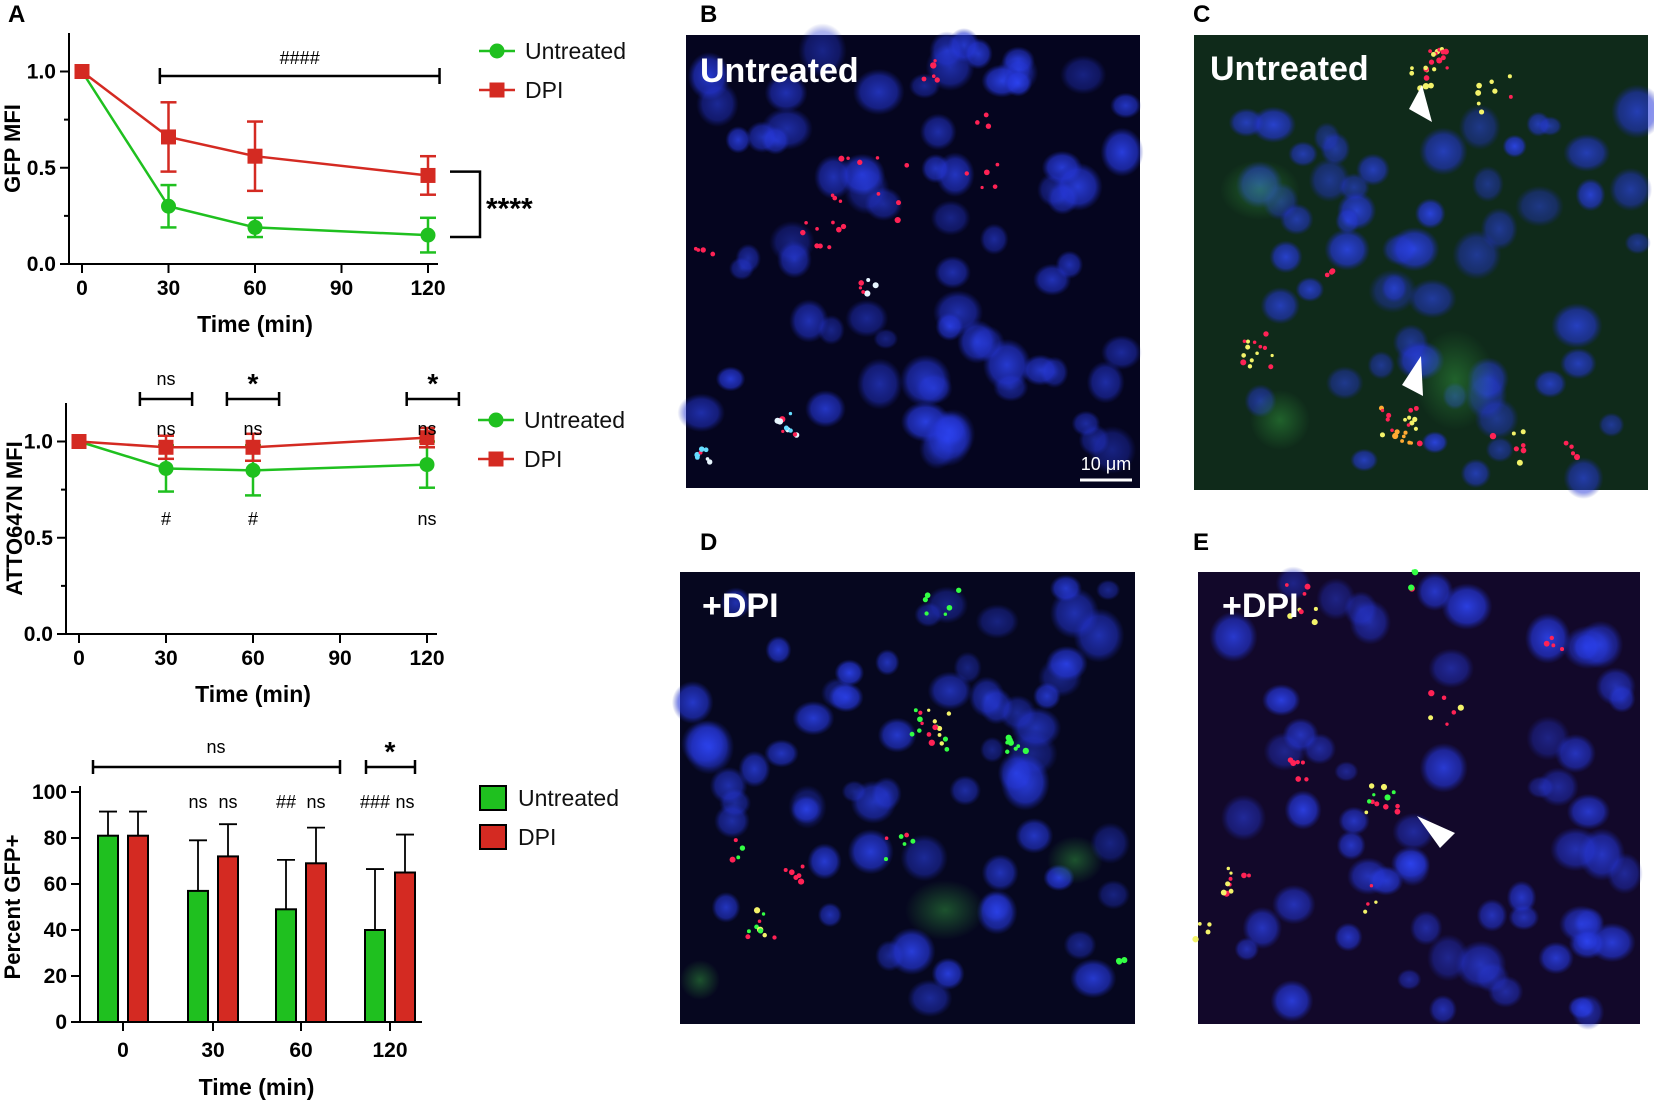  Describe the element at coordinates (426, 519) in the screenshot. I see `untreated-significance-label: ns` at that location.